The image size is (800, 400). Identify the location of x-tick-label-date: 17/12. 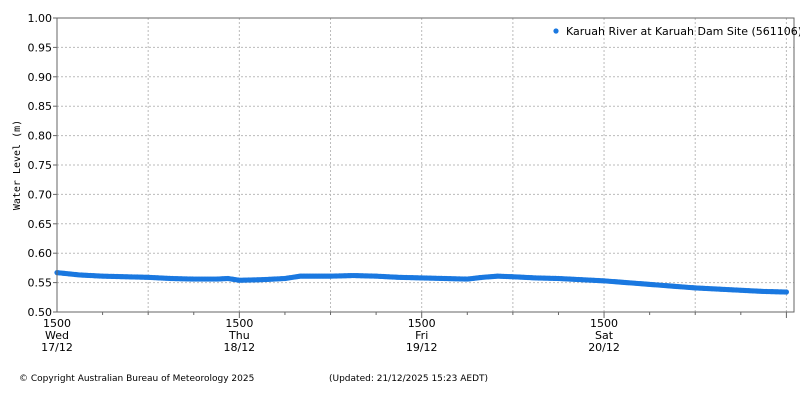
(57, 347).